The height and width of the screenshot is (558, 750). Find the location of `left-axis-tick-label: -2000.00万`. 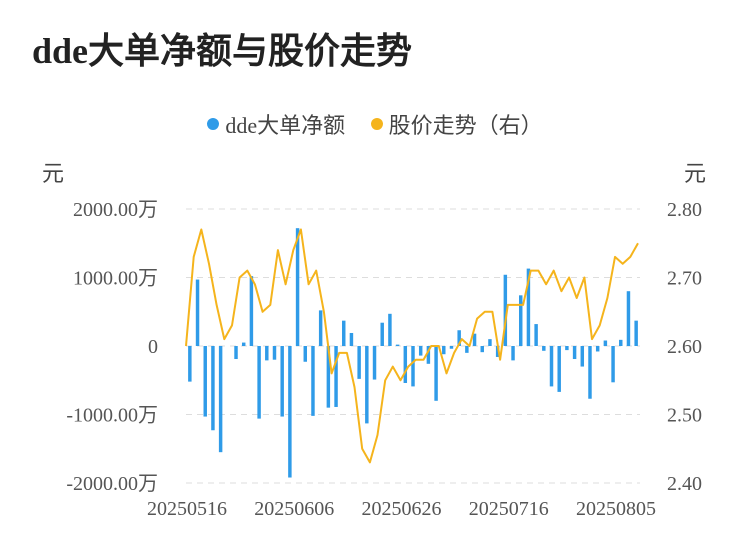

left-axis-tick-label: -2000.00万 is located at coordinates (112, 484).